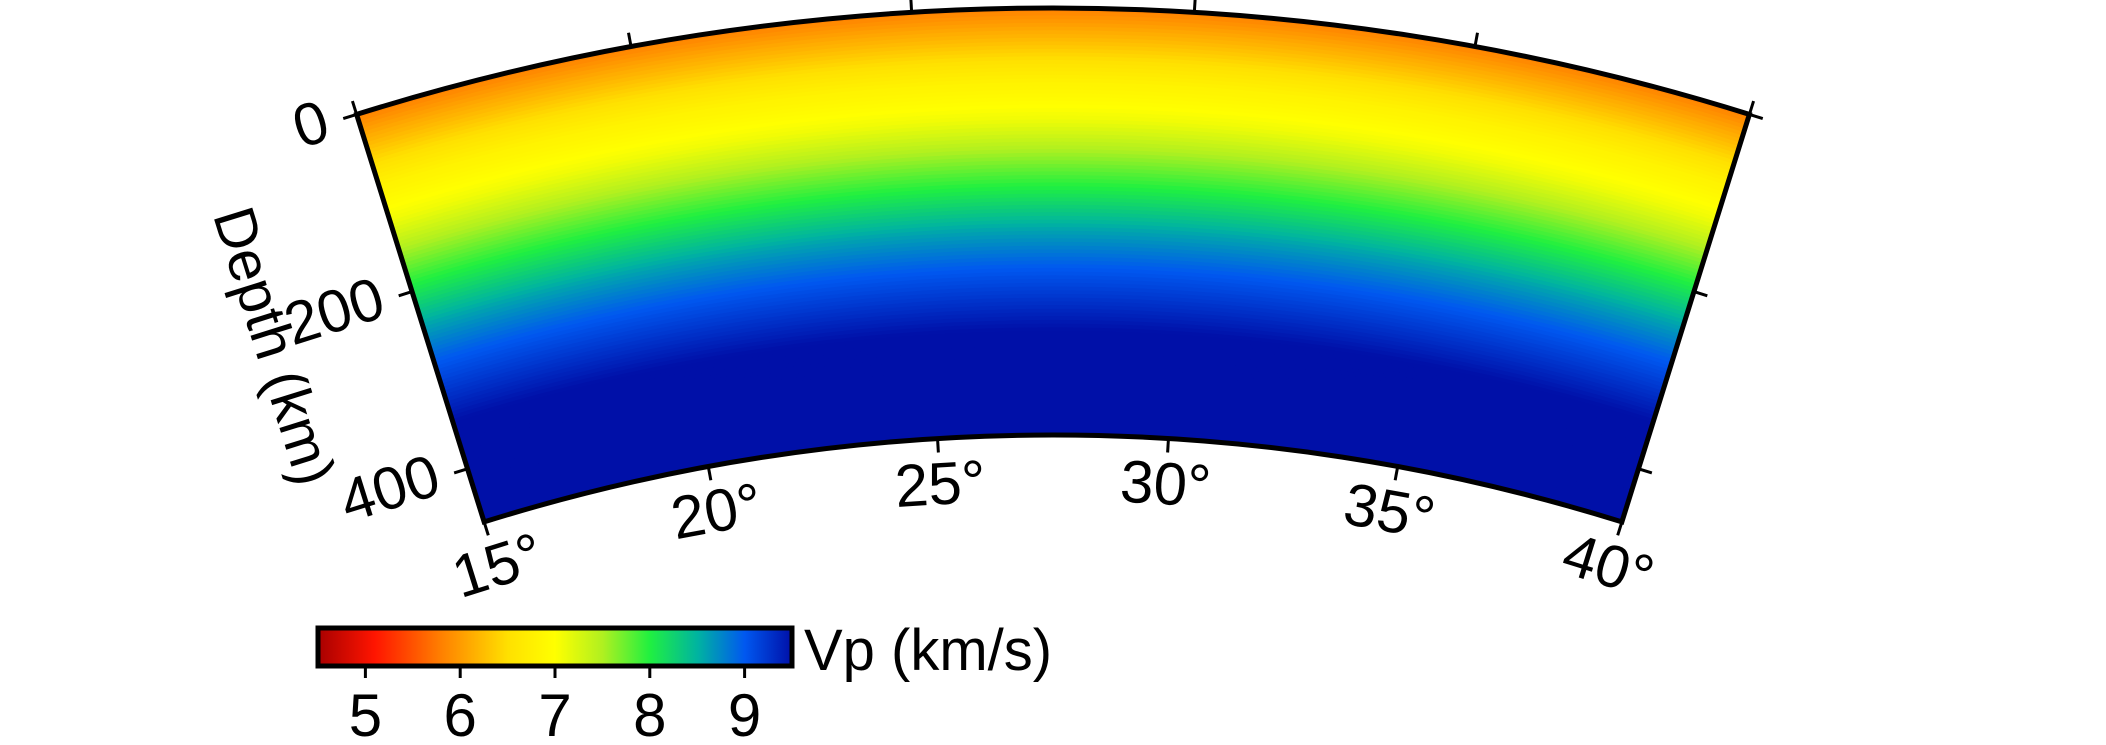 This screenshot has height=745, width=2106. I want to click on depth-tick-label: 0, so click(311, 124).